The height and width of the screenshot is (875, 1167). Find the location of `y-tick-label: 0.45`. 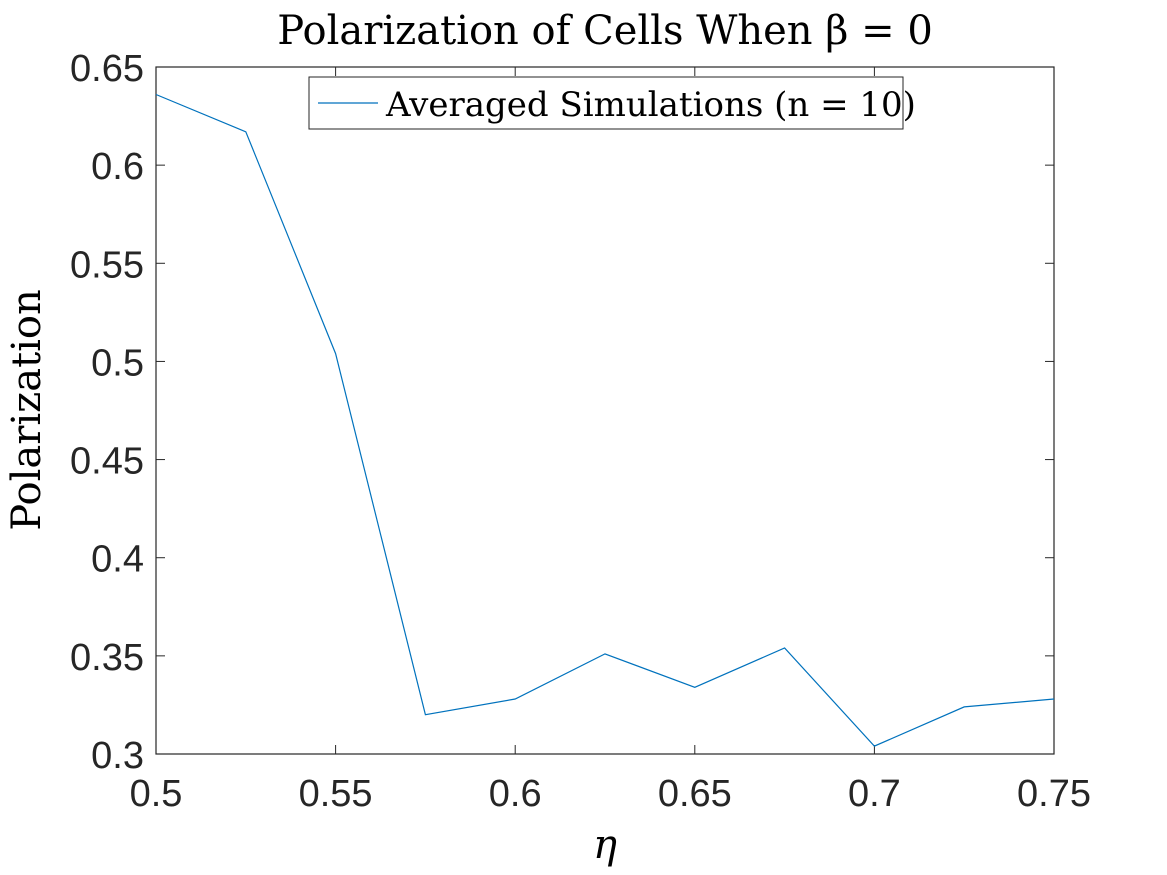

y-tick-label: 0.45 is located at coordinates (107, 462).